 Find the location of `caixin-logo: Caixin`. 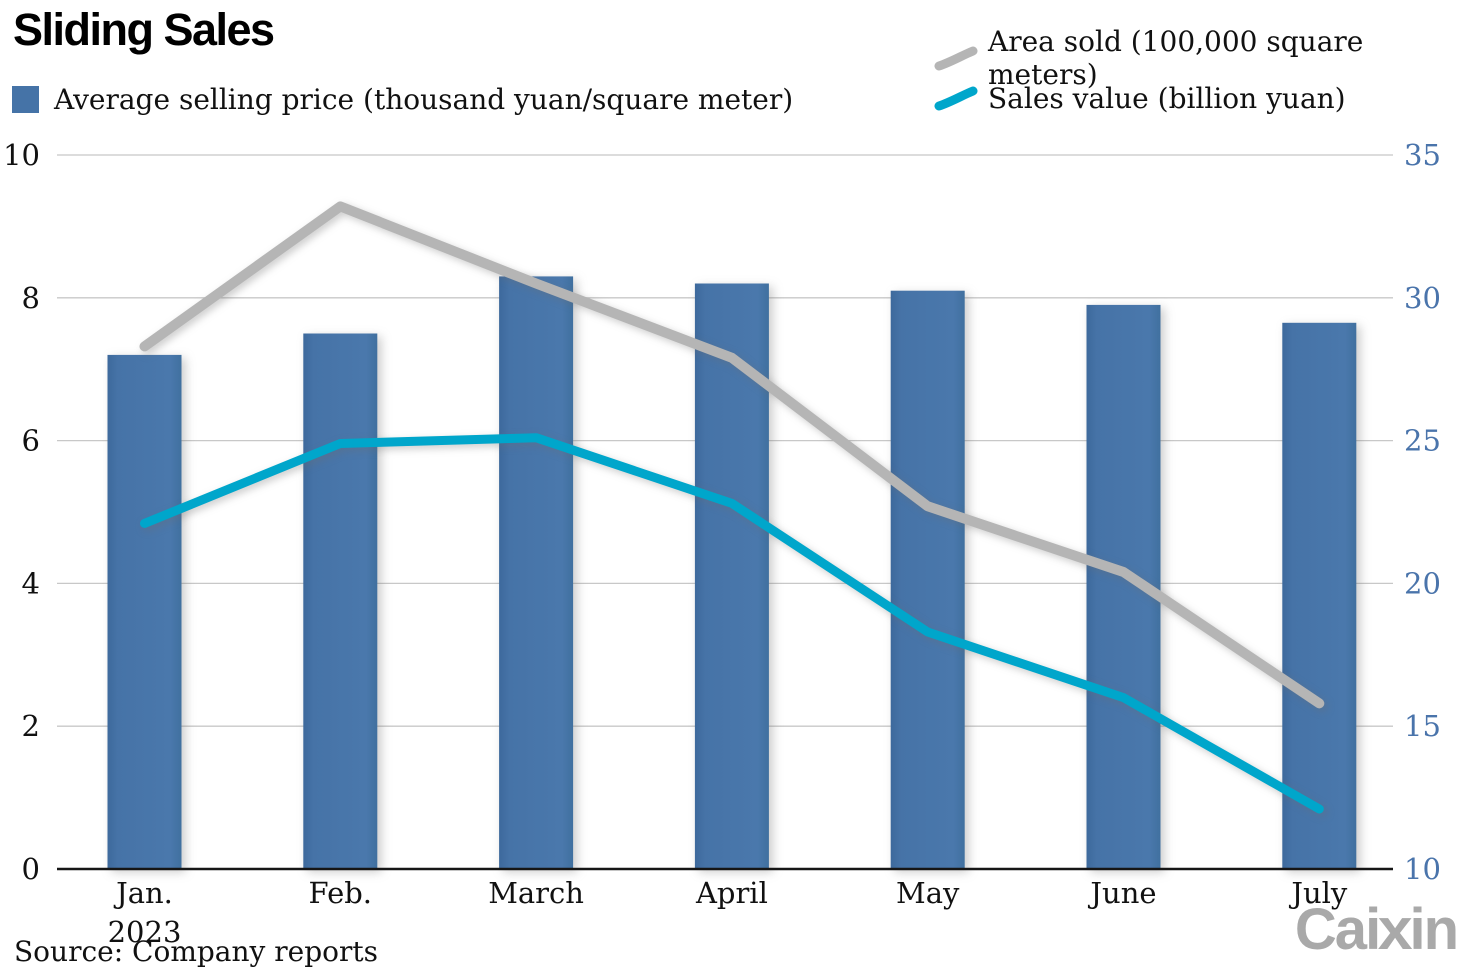

caixin-logo: Caixin is located at coordinates (1377, 929).